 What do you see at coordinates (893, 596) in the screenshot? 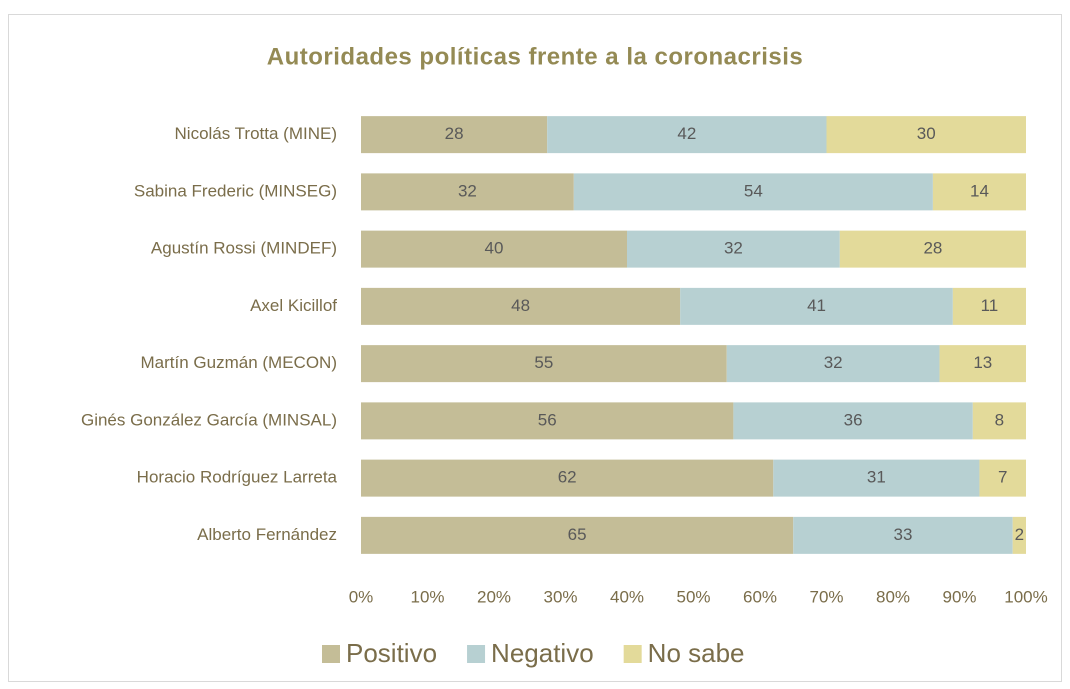
I see `x-tick-label: 80%` at bounding box center [893, 596].